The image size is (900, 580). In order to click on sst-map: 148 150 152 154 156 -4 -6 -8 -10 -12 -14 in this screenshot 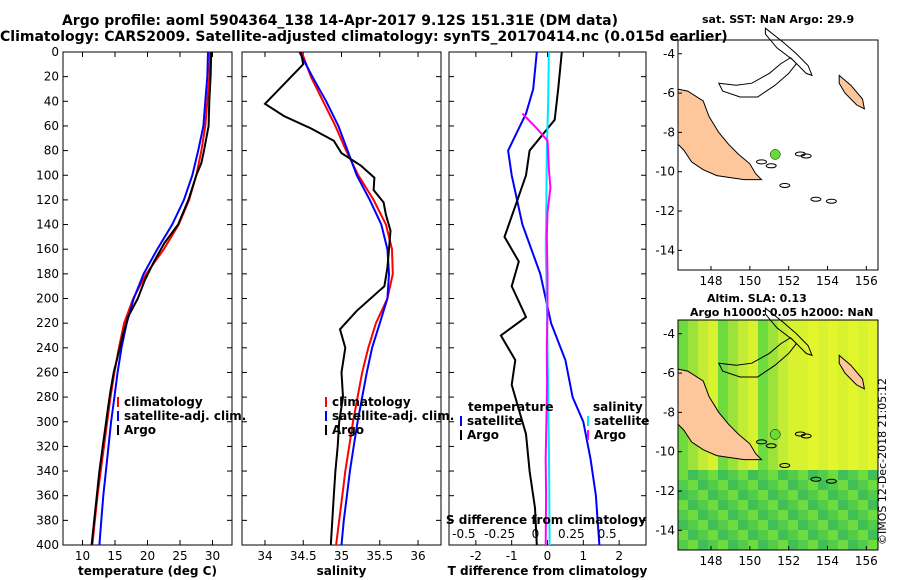, I will do `click(767, 157)`.